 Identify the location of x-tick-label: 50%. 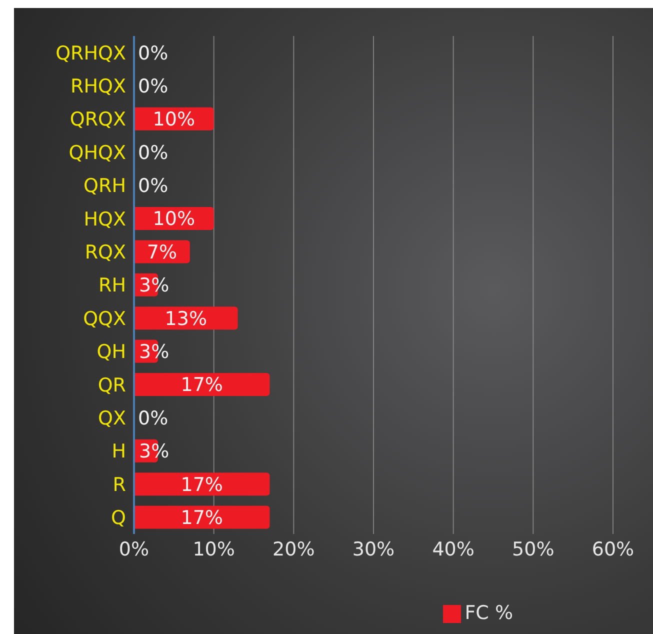
(533, 549).